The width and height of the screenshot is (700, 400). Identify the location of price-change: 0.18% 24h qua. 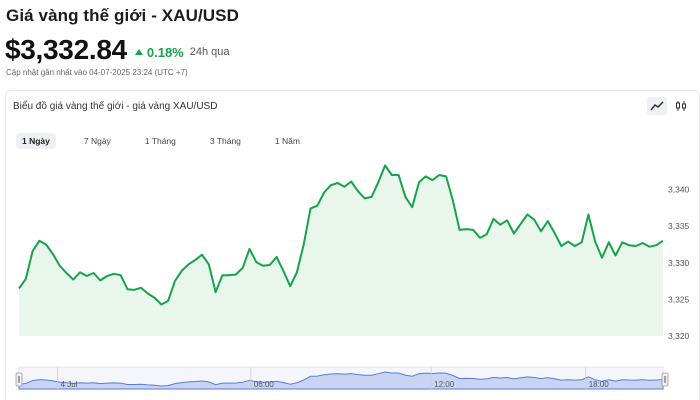
(182, 52).